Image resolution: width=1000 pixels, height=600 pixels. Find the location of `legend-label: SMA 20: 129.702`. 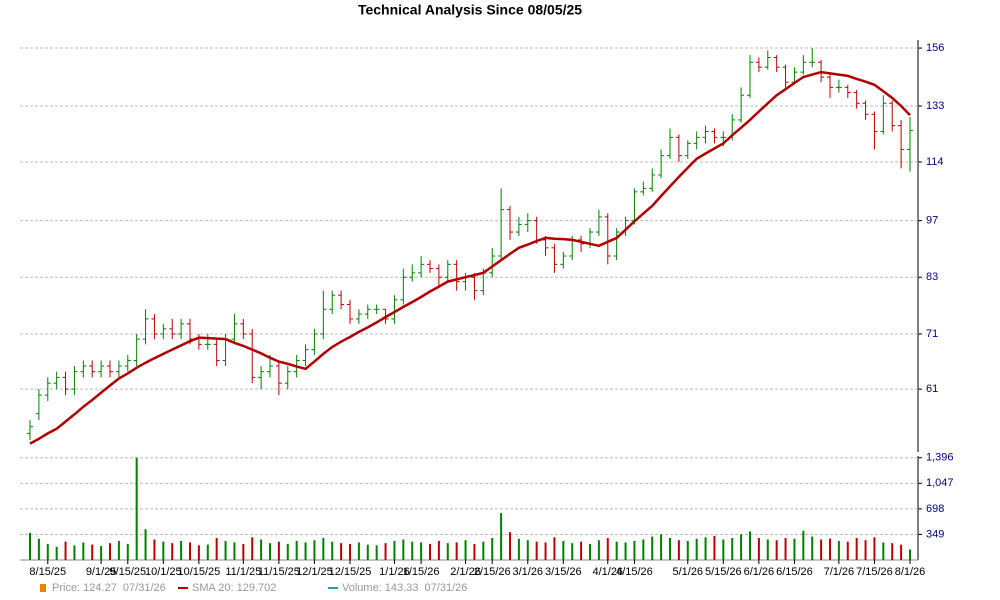

legend-label: SMA 20: 129.702 is located at coordinates (234, 588).